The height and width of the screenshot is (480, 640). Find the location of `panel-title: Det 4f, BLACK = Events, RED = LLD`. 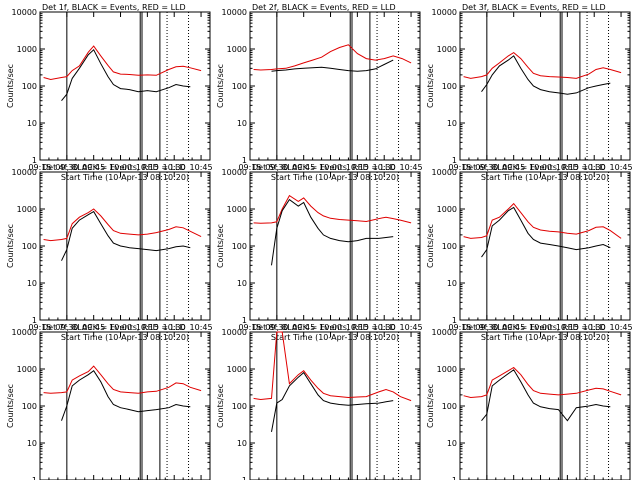

panel-title: Det 4f, BLACK = Events, RED = LLD is located at coordinates (114, 167).